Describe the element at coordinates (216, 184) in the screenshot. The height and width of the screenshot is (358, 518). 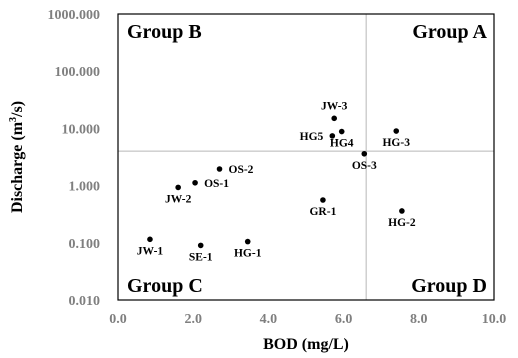
I see `point-label: OS-1` at that location.